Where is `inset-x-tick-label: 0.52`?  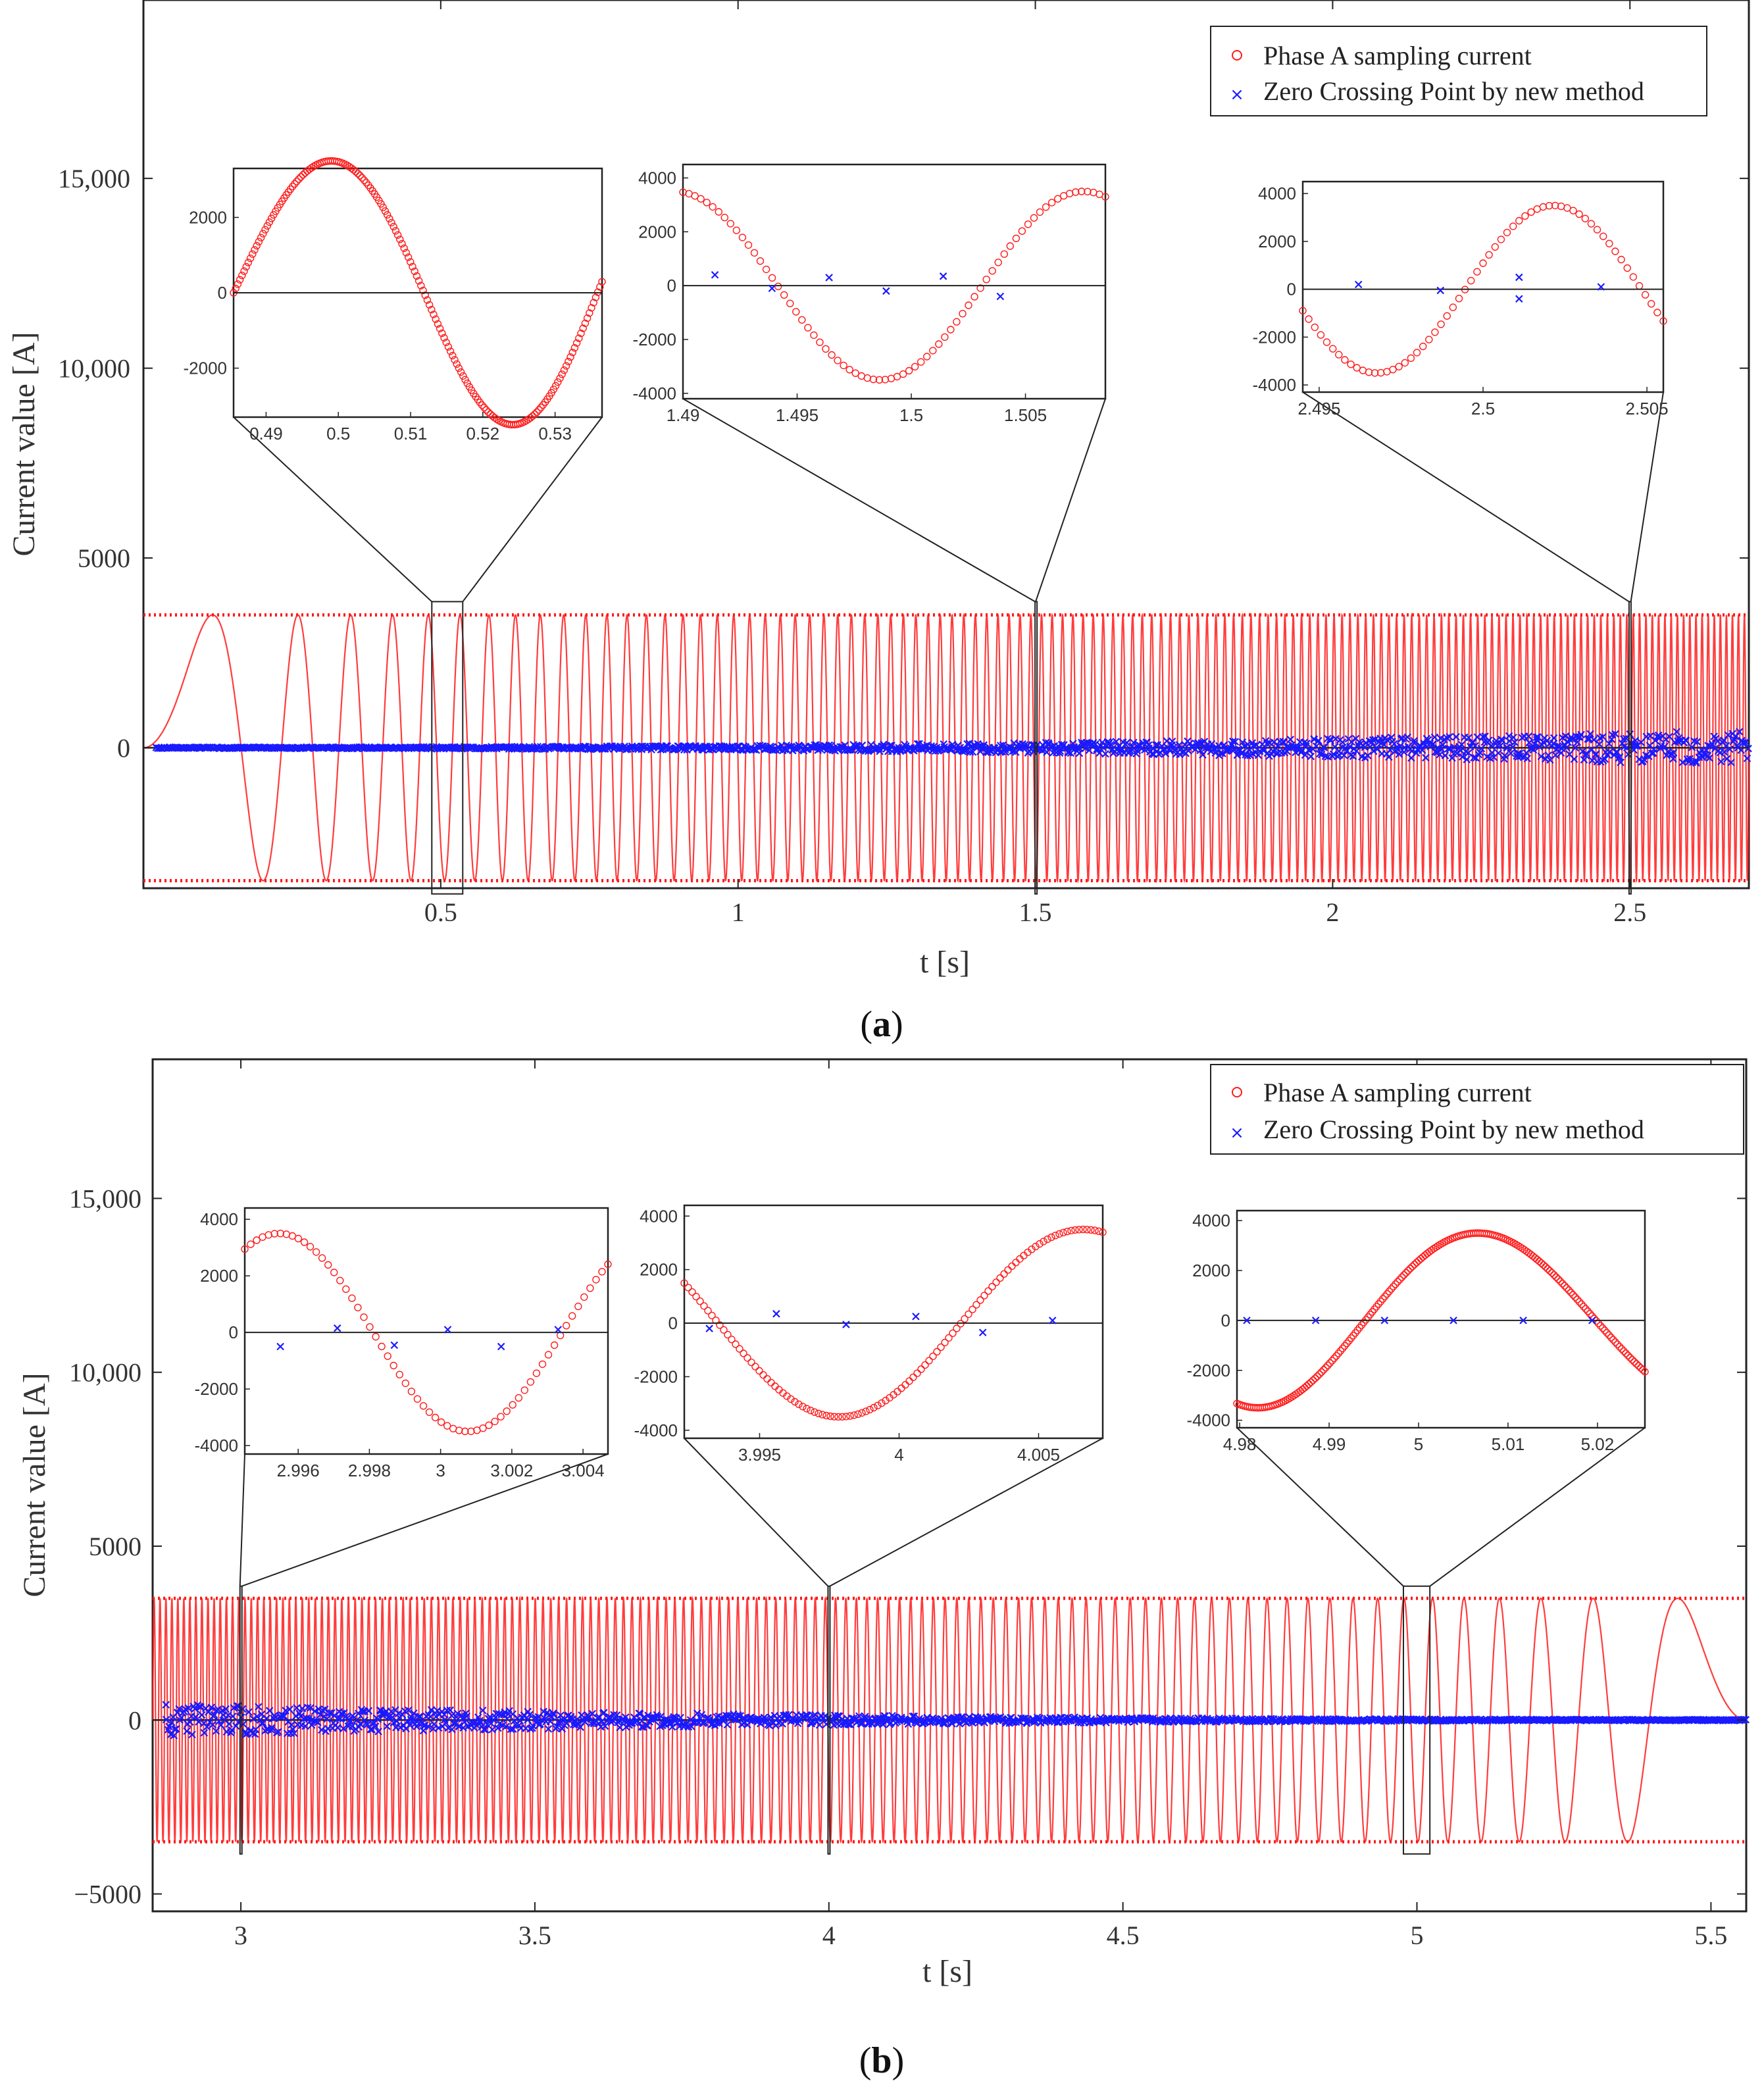 inset-x-tick-label: 0.52 is located at coordinates (483, 433).